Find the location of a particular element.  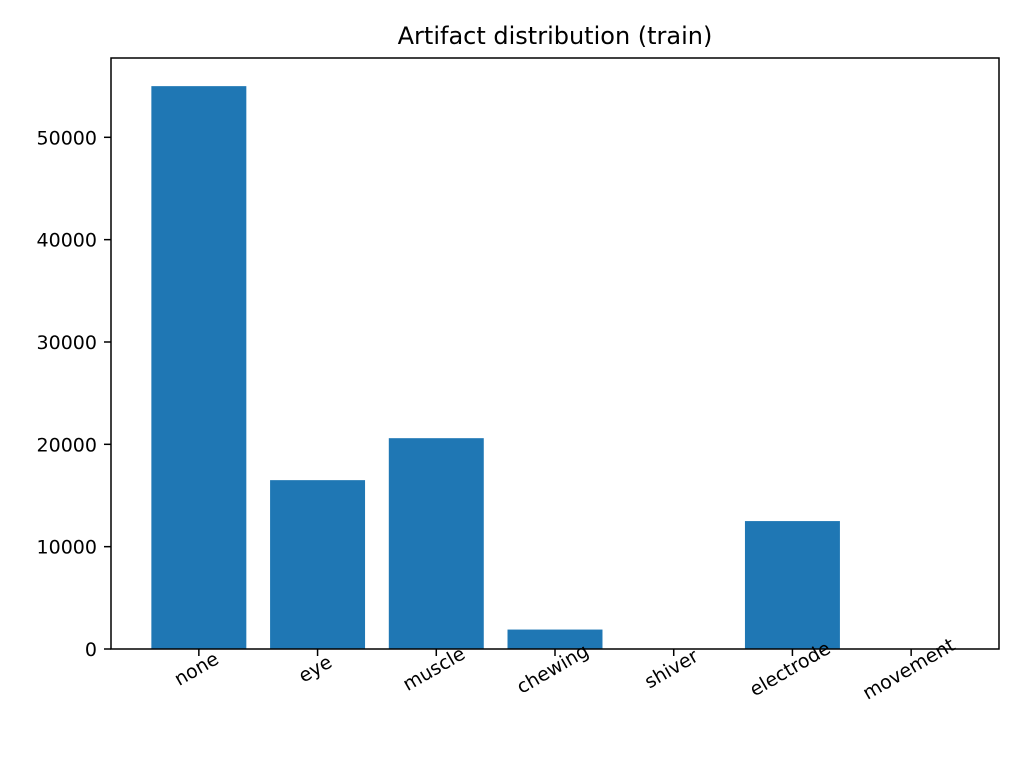

y-tick-label: 20000 is located at coordinates (67, 445).